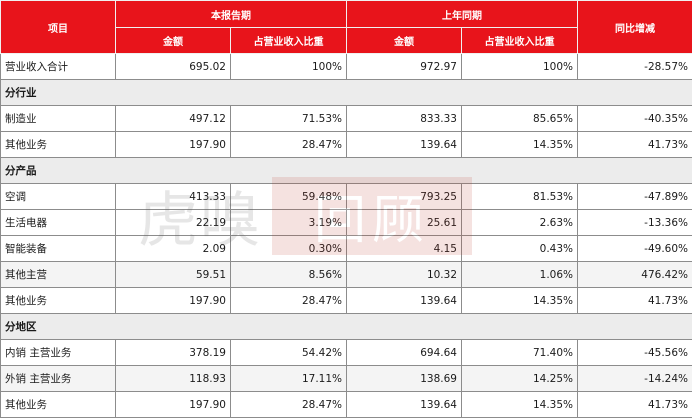 The image size is (692, 418). I want to click on row-label: 空调, so click(58, 196).